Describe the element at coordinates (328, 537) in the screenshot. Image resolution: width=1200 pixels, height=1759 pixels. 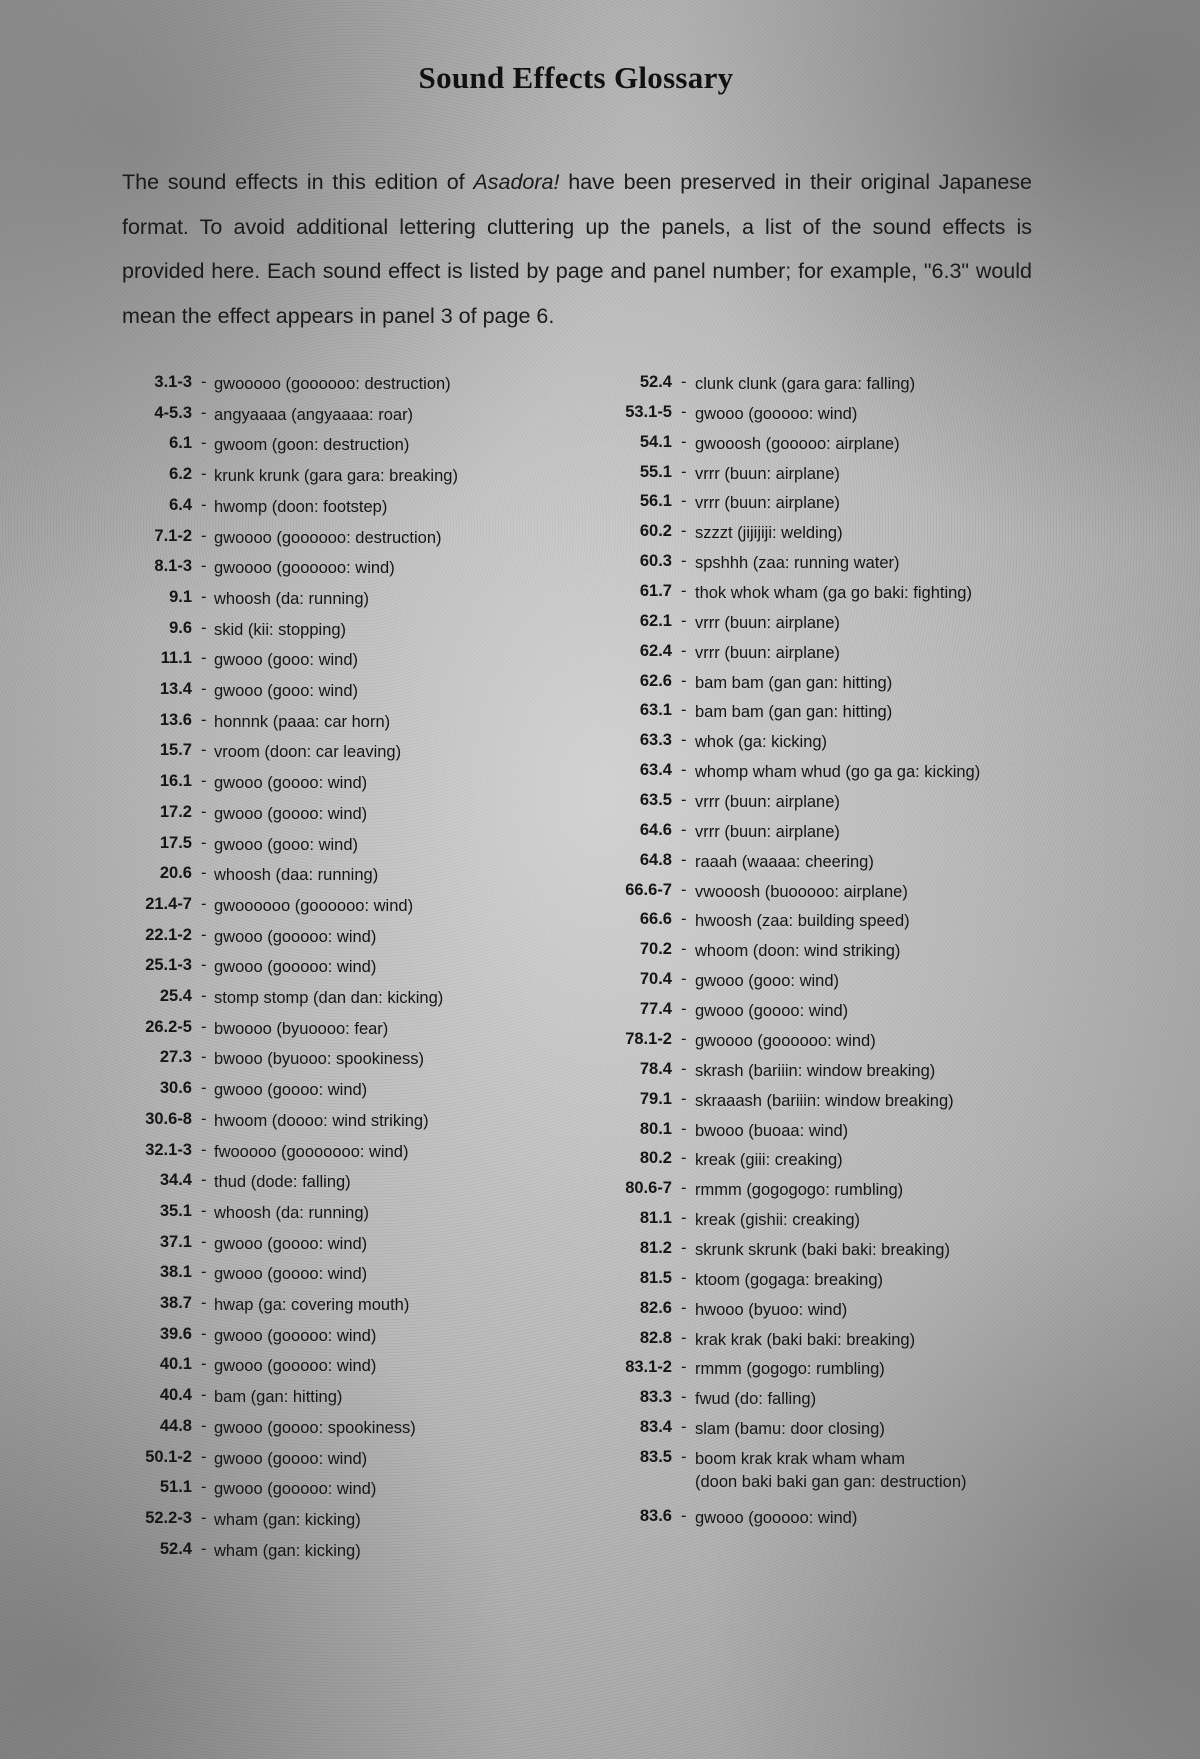
I see `entry-description: gwoooo (goooooo: destruction)` at that location.